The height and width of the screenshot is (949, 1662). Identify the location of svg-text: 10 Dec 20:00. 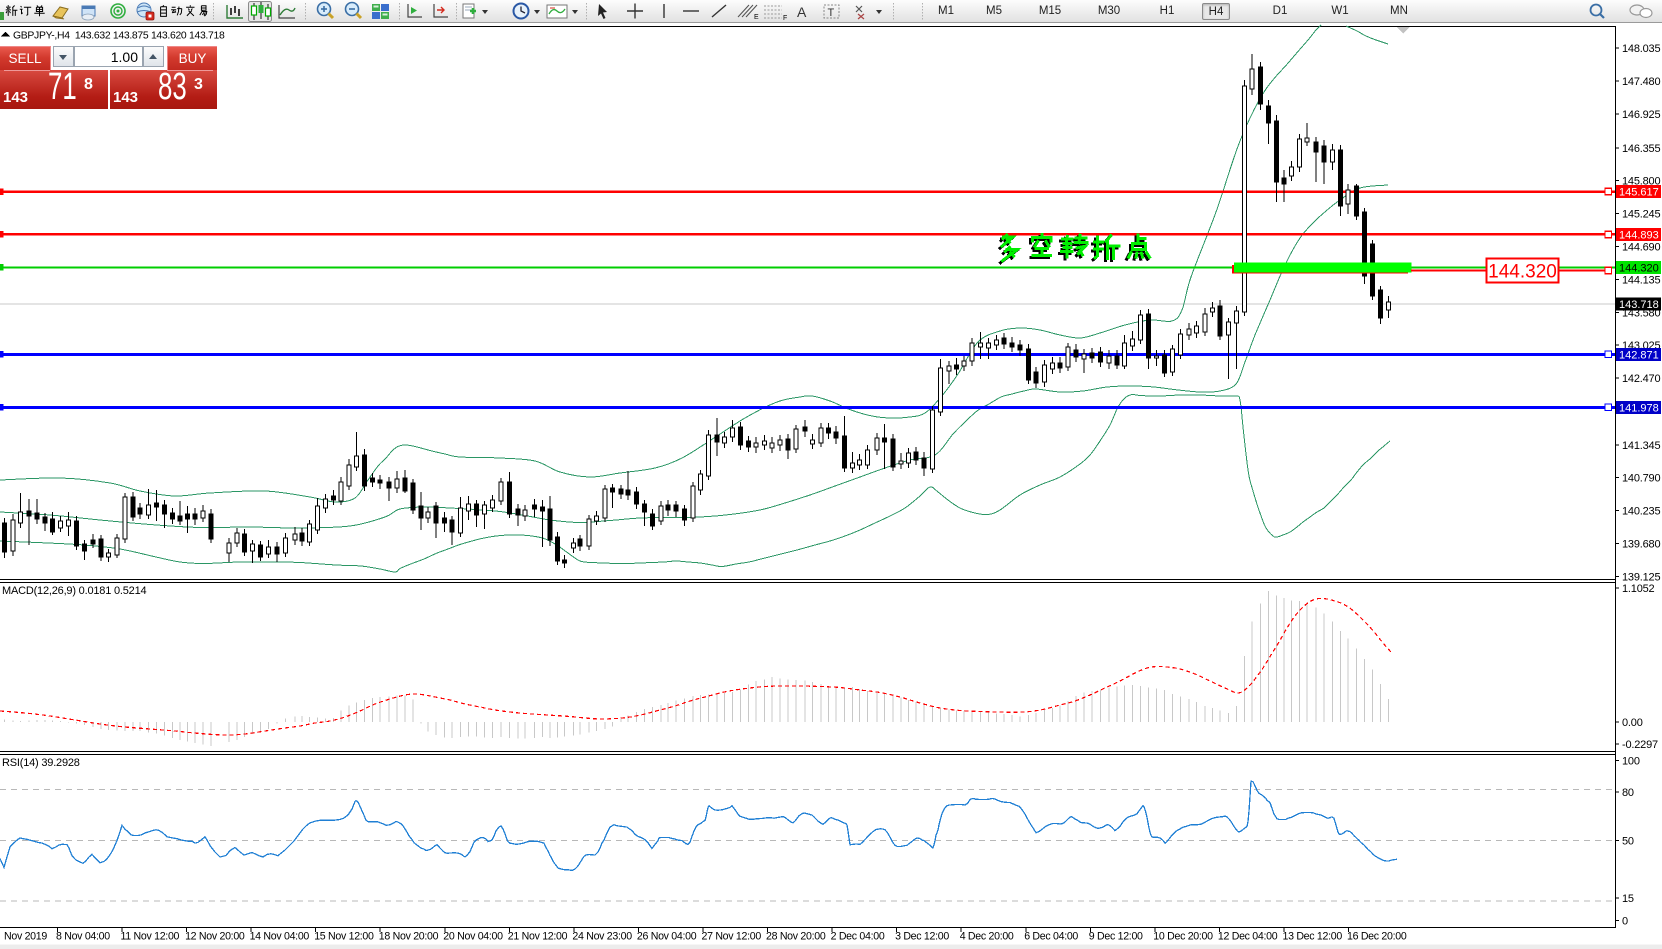
(1183, 937).